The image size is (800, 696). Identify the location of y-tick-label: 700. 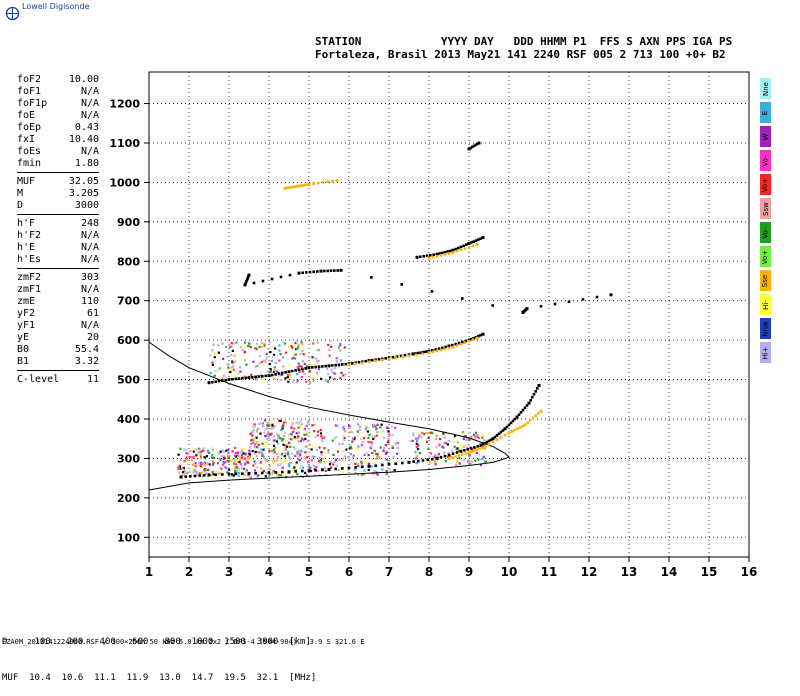
(128, 301).